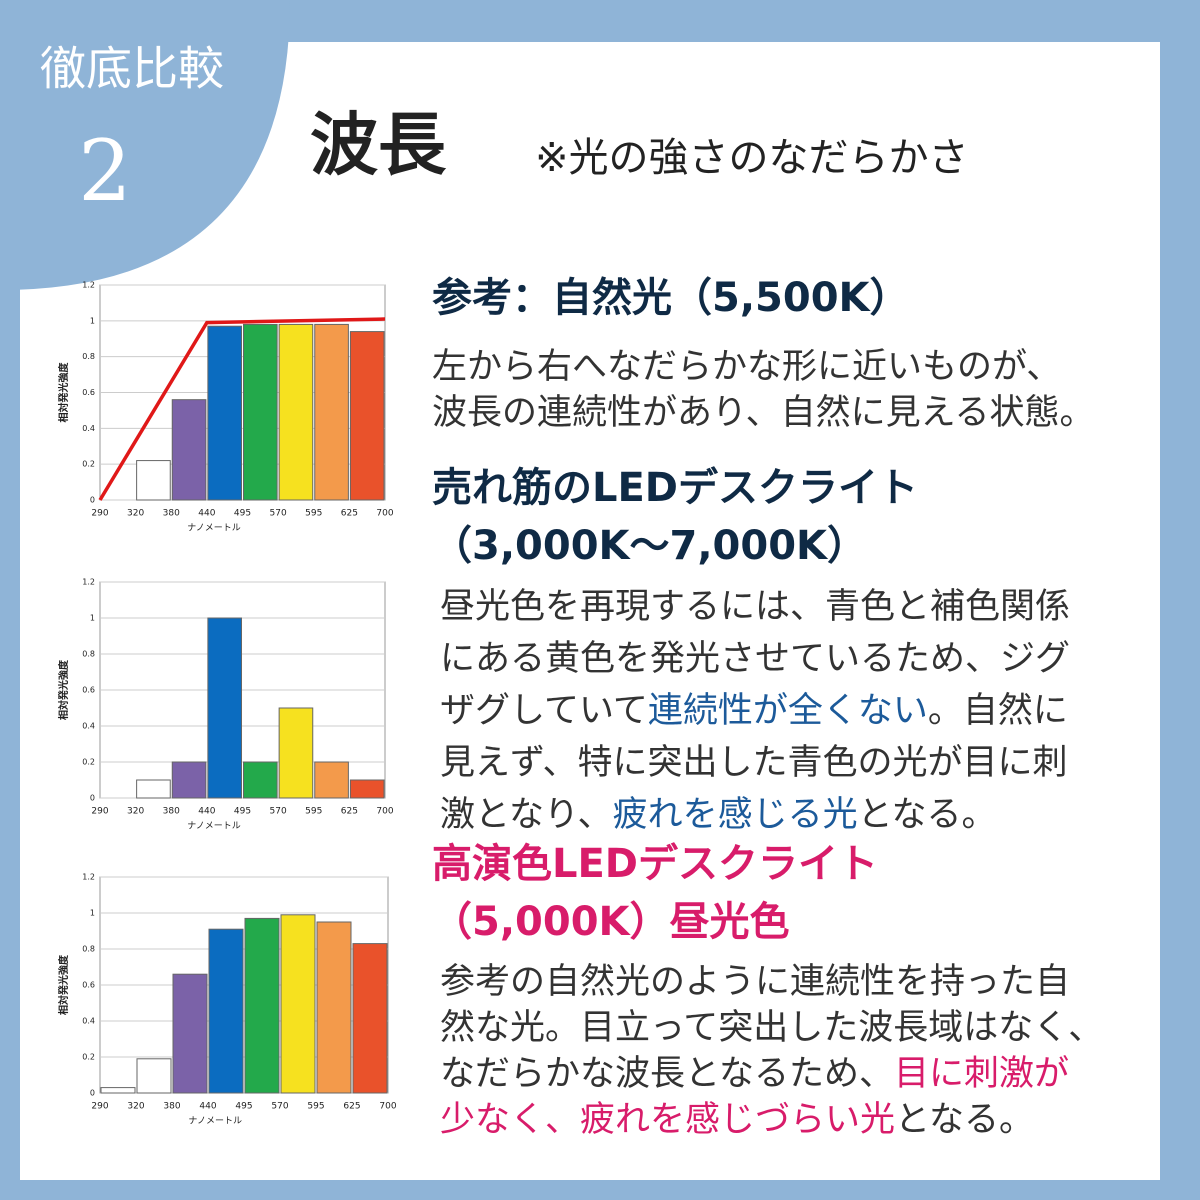 The height and width of the screenshot is (1200, 1200). What do you see at coordinates (378, 146) in the screenshot?
I see `title: 波長` at bounding box center [378, 146].